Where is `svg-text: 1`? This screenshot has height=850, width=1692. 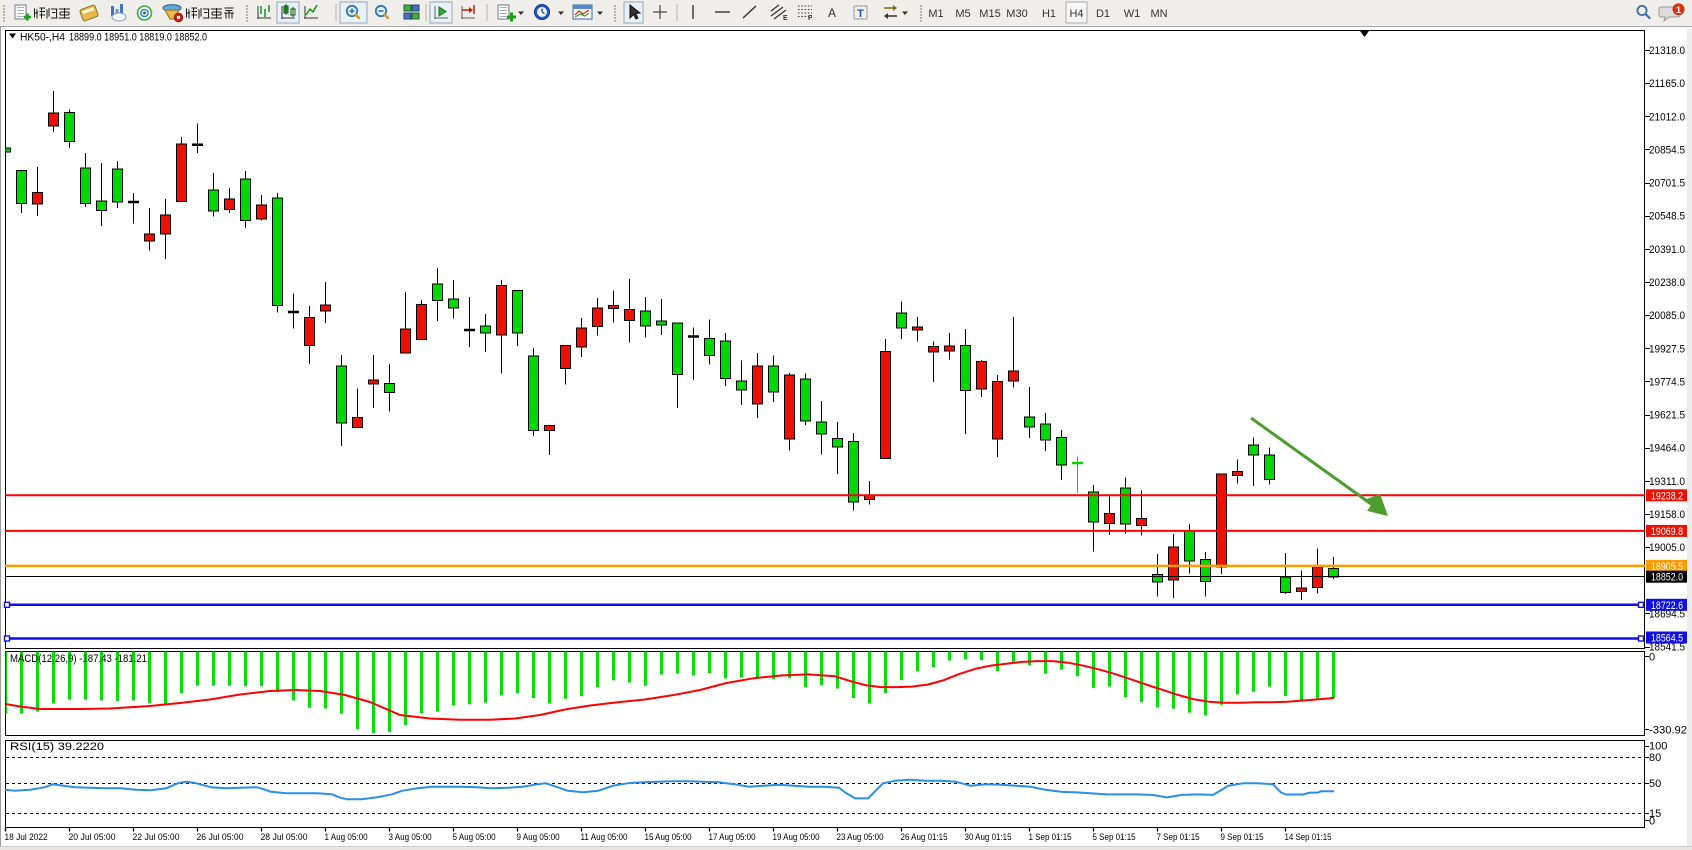 svg-text: 1 is located at coordinates (1679, 10).